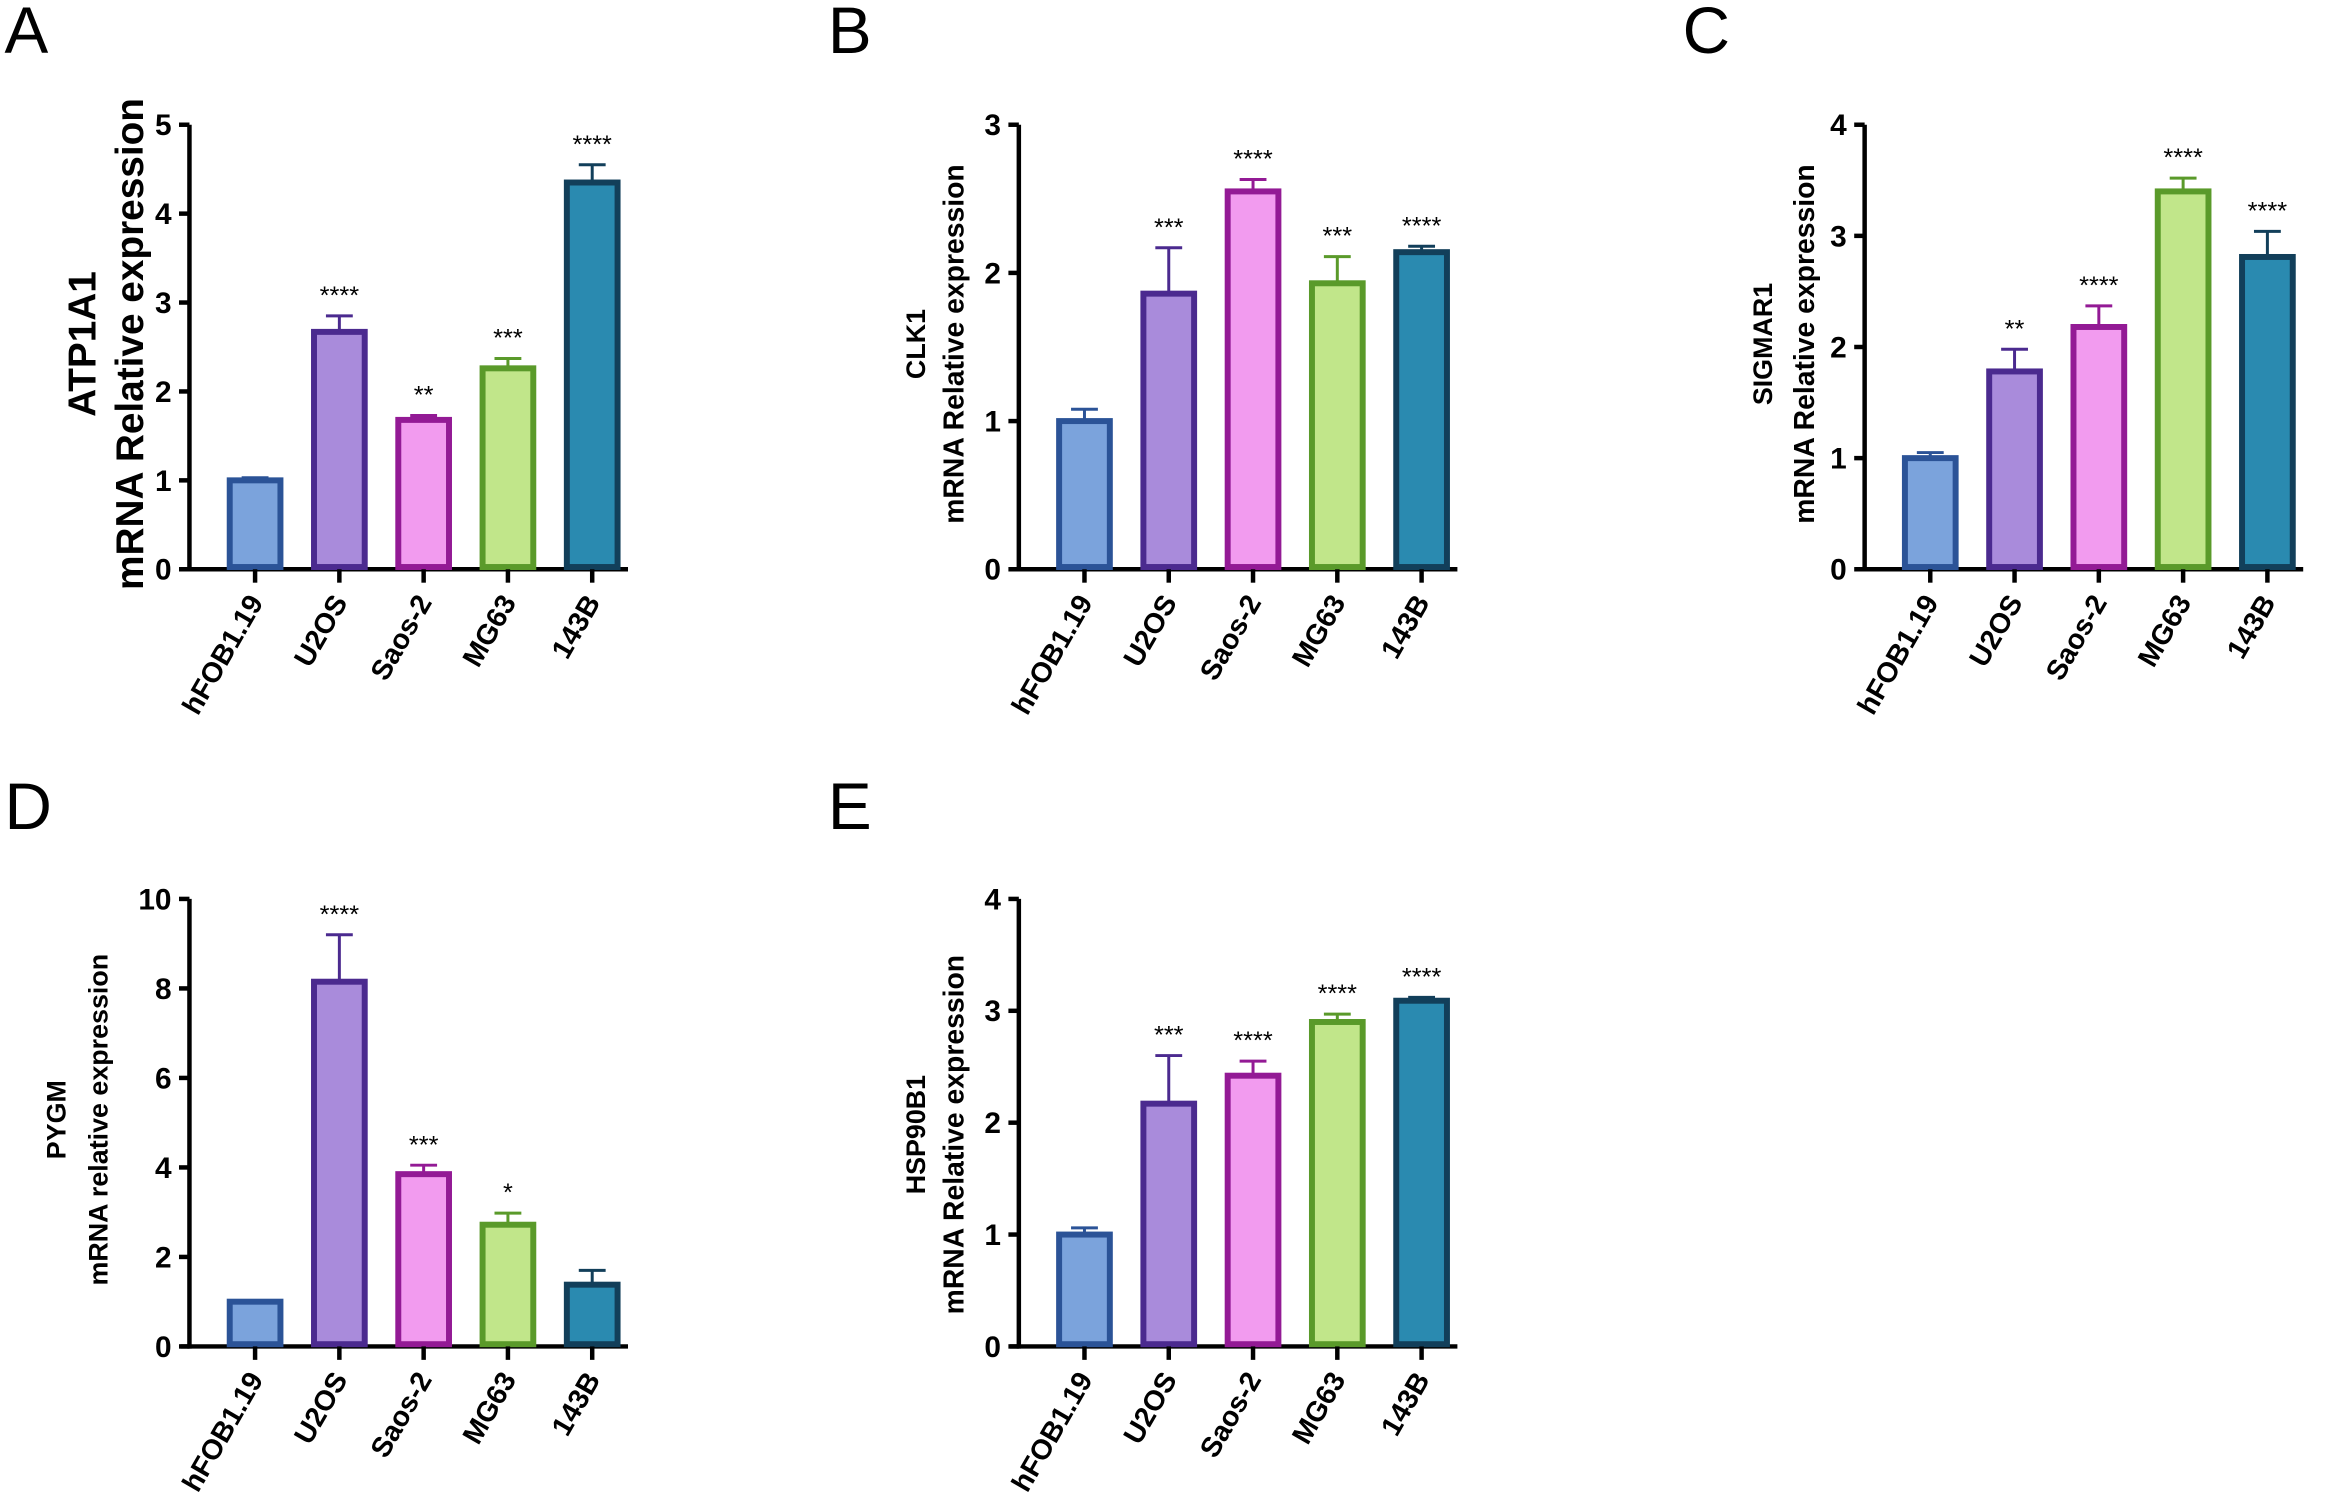  What do you see at coordinates (163, 1078) in the screenshot?
I see `y-tick-label: 6` at bounding box center [163, 1078].